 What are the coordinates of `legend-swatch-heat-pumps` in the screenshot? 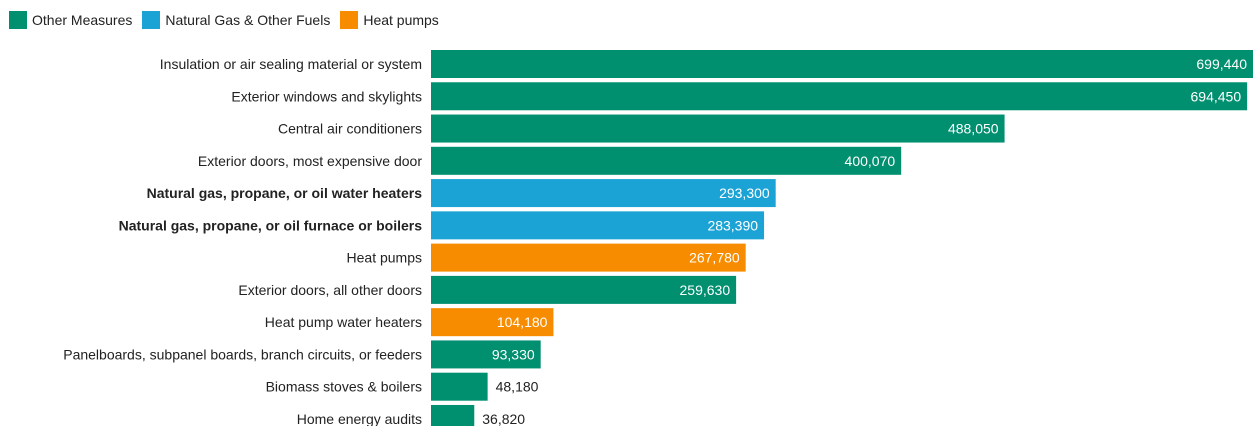 It's located at (349, 20).